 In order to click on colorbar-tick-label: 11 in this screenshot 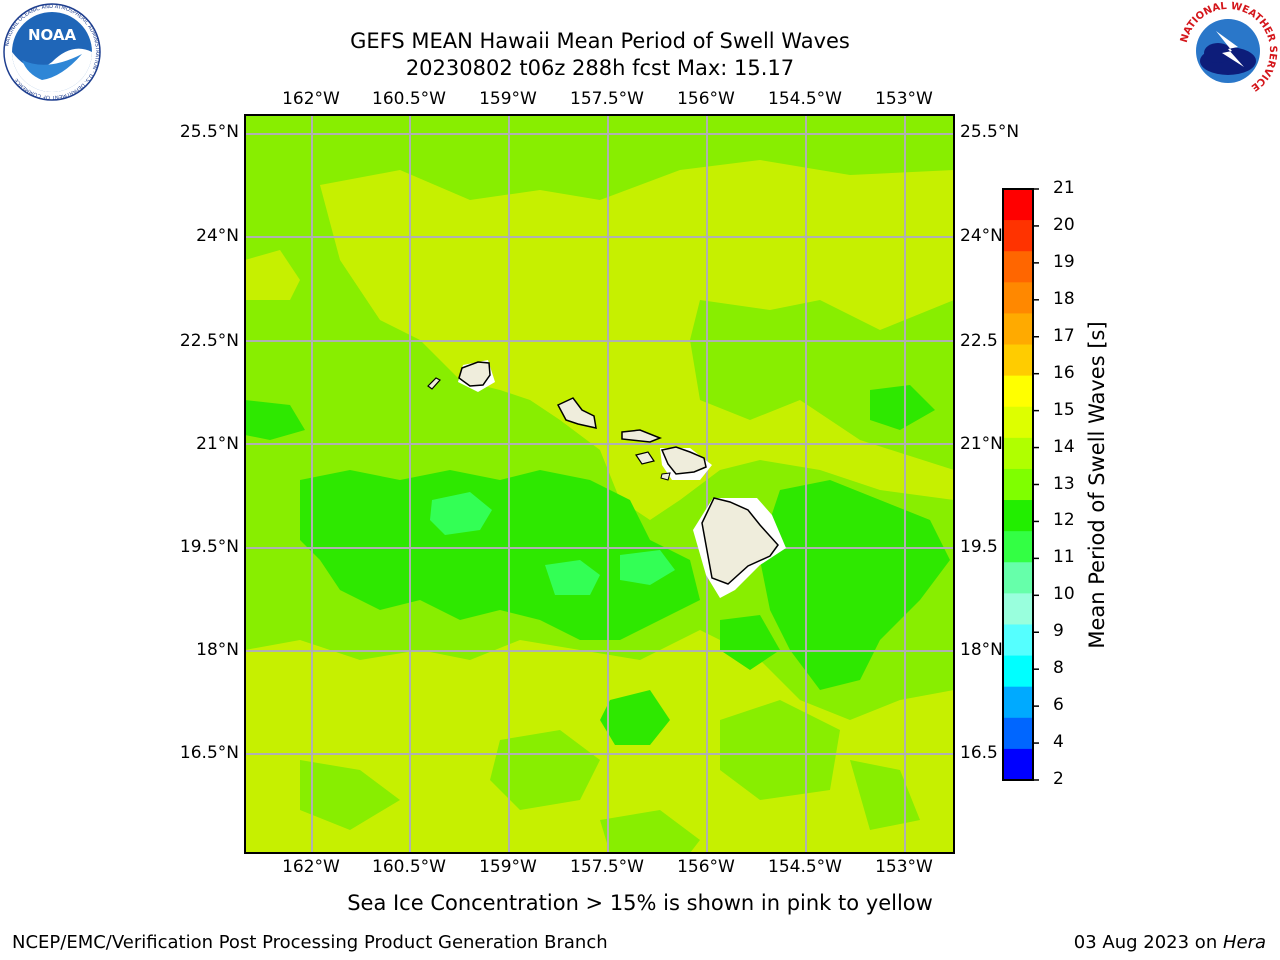, I will do `click(1064, 557)`.